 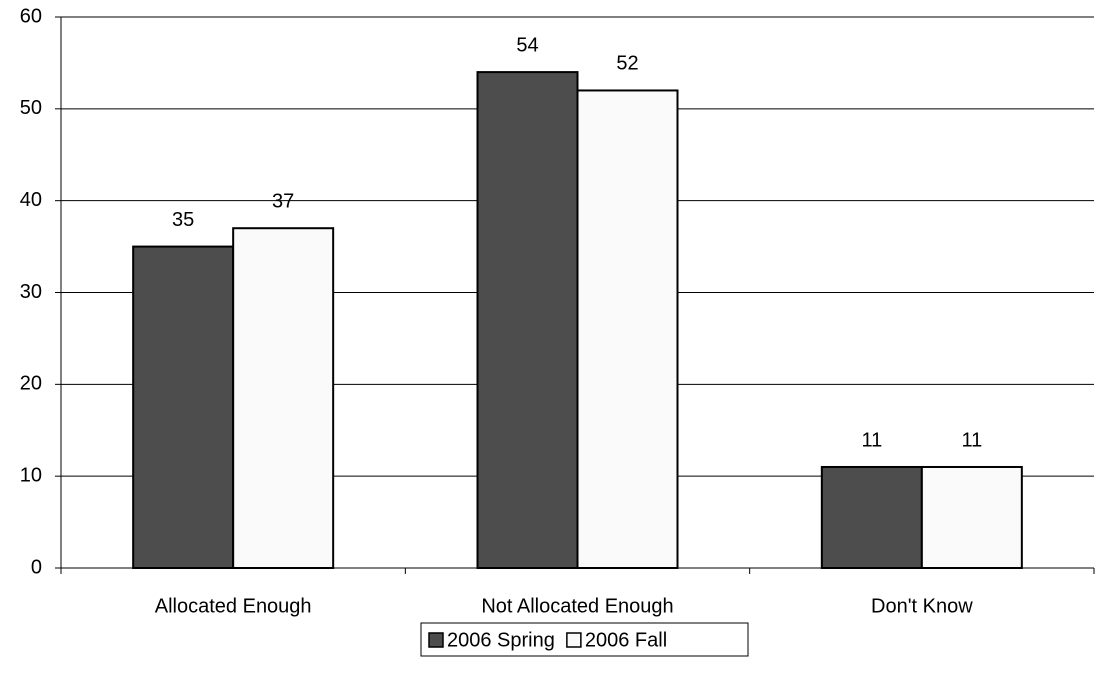 What do you see at coordinates (31, 200) in the screenshot?
I see `y-tick-label: 40` at bounding box center [31, 200].